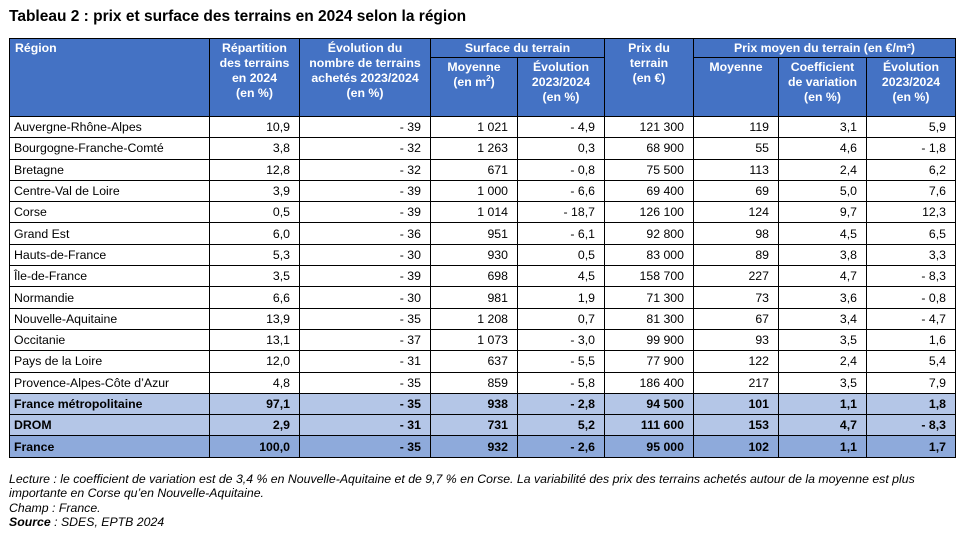  What do you see at coordinates (822, 191) in the screenshot?
I see `cell-value: 5,0` at bounding box center [822, 191].